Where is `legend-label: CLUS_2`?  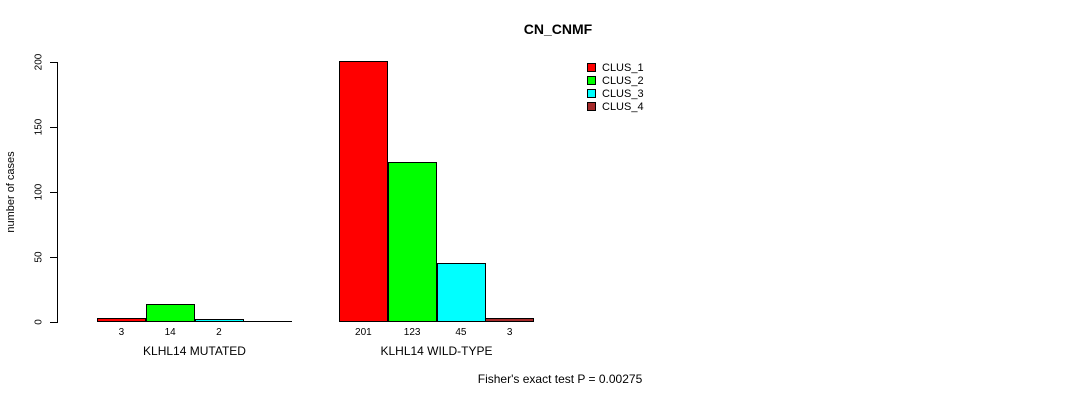
legend-label: CLUS_2 is located at coordinates (623, 80).